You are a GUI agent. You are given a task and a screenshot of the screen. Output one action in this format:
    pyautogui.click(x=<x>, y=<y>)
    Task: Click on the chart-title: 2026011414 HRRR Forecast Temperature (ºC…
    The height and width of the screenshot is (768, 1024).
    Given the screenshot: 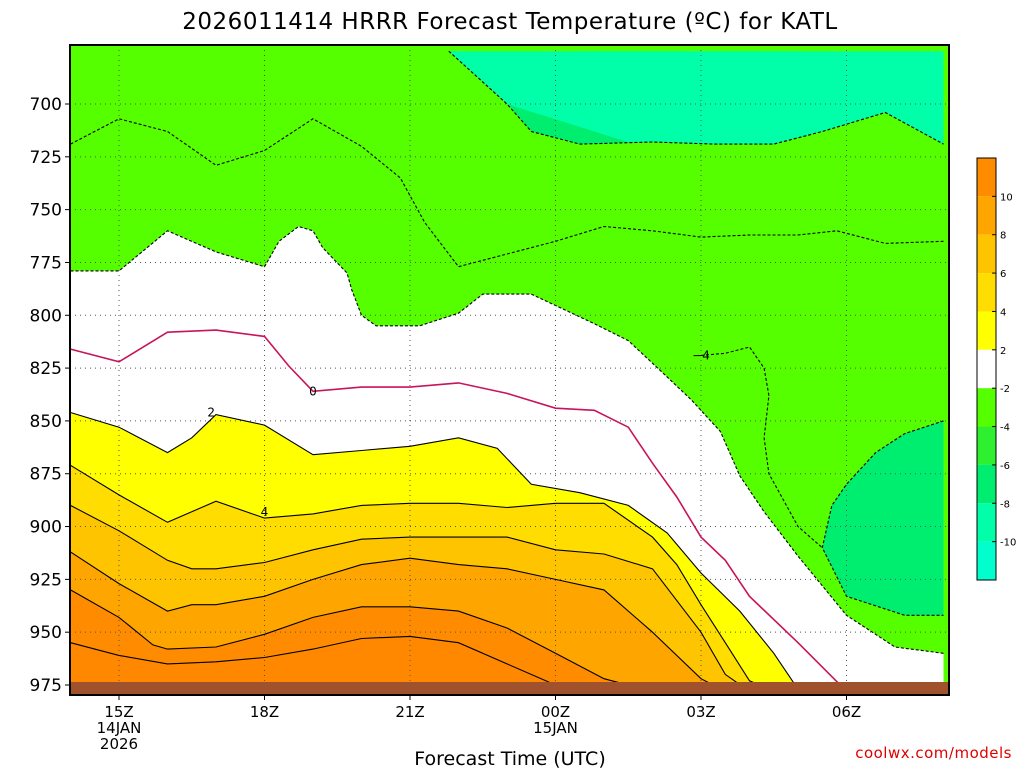 What is the action you would take?
    pyautogui.click(x=509, y=22)
    